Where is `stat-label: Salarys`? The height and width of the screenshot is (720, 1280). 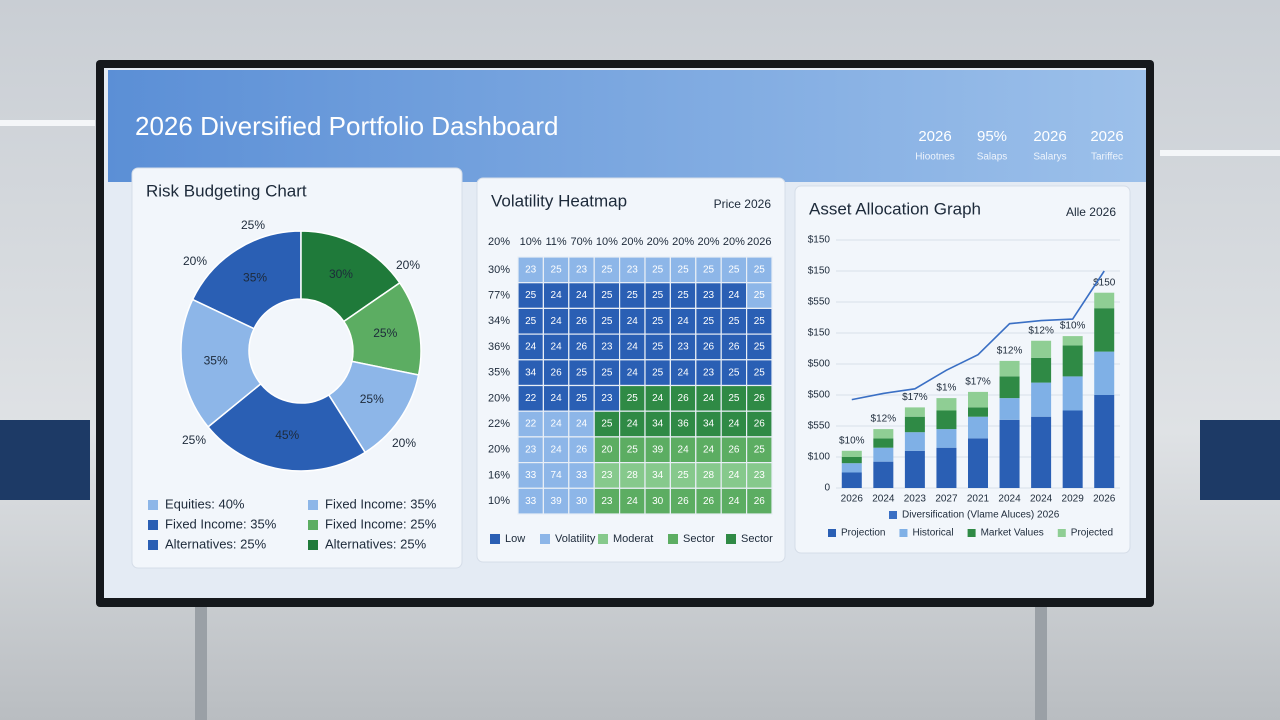
stat-label: Salarys is located at coordinates (1049, 157).